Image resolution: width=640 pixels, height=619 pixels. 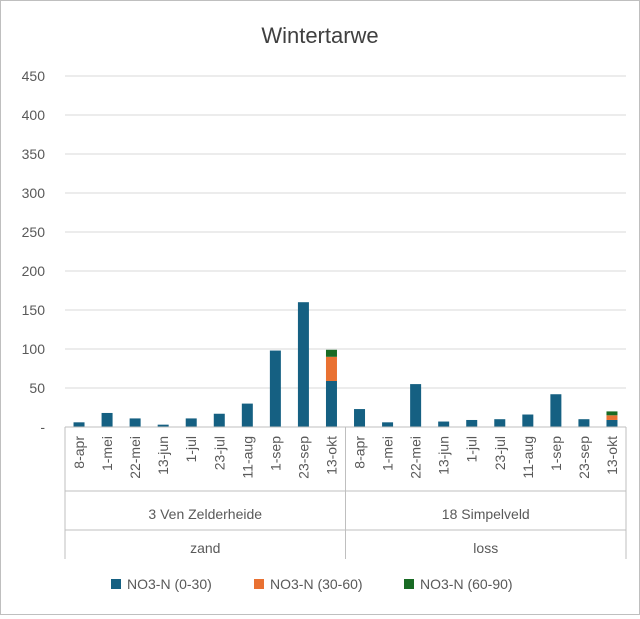 What do you see at coordinates (316, 584) in the screenshot?
I see `legend-label: NO3-N (30-60)` at bounding box center [316, 584].